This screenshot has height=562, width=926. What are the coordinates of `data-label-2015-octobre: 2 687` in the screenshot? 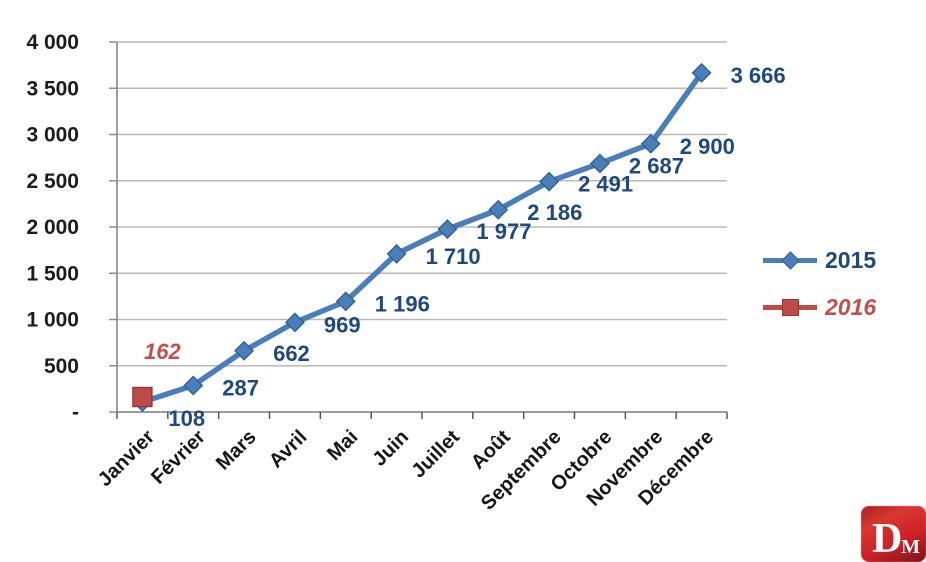 It's located at (656, 165).